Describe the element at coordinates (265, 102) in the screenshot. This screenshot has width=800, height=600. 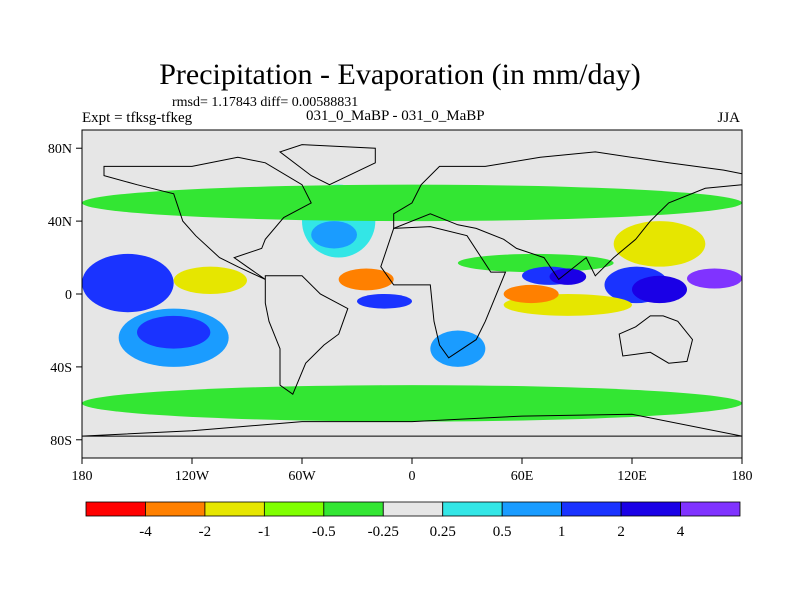
I see `stats-line: rmsd= 1.17843 diff= 0.00588831` at that location.